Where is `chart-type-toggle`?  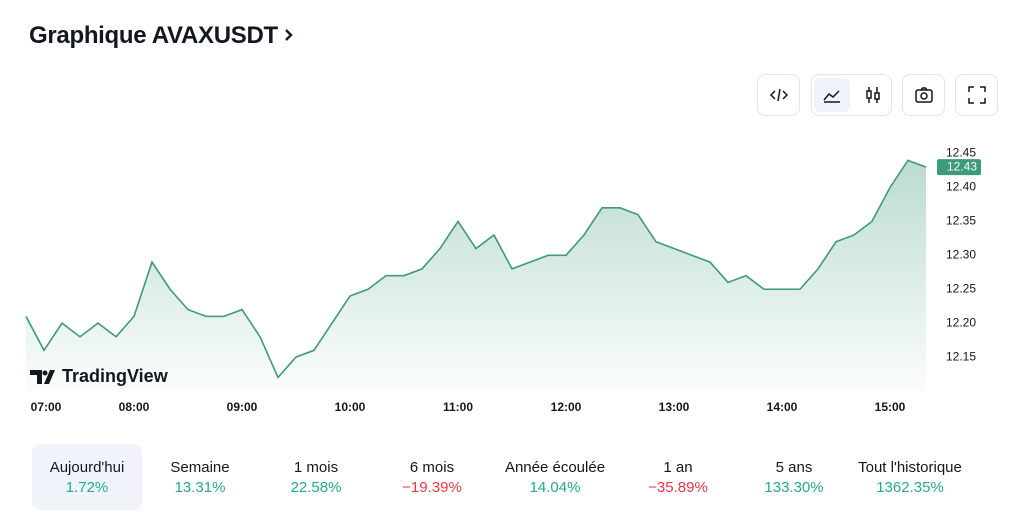 chart-type-toggle is located at coordinates (851, 95).